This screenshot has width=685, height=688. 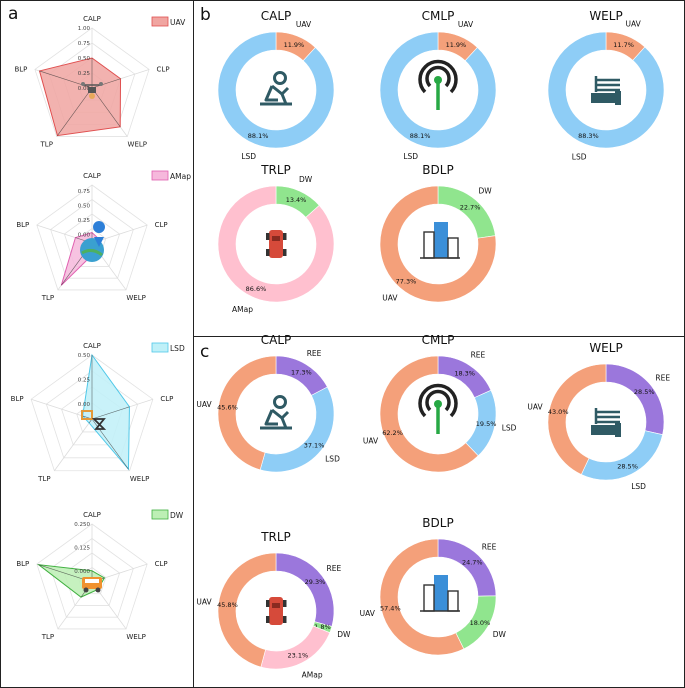 I want to click on donut-c-cmlp: CMLP 18.3% REE 19.5% LSD 62.2%UAV, so click(x=440, y=403).